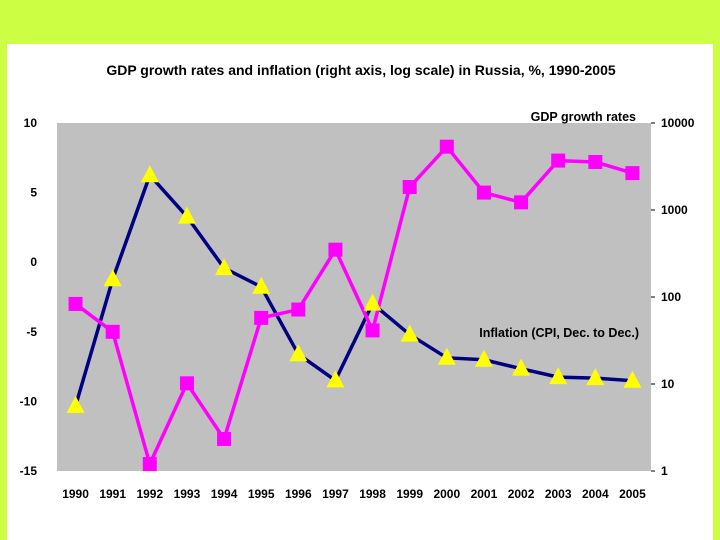  Describe the element at coordinates (372, 494) in the screenshot. I see `x-tick-label: 1998` at that location.